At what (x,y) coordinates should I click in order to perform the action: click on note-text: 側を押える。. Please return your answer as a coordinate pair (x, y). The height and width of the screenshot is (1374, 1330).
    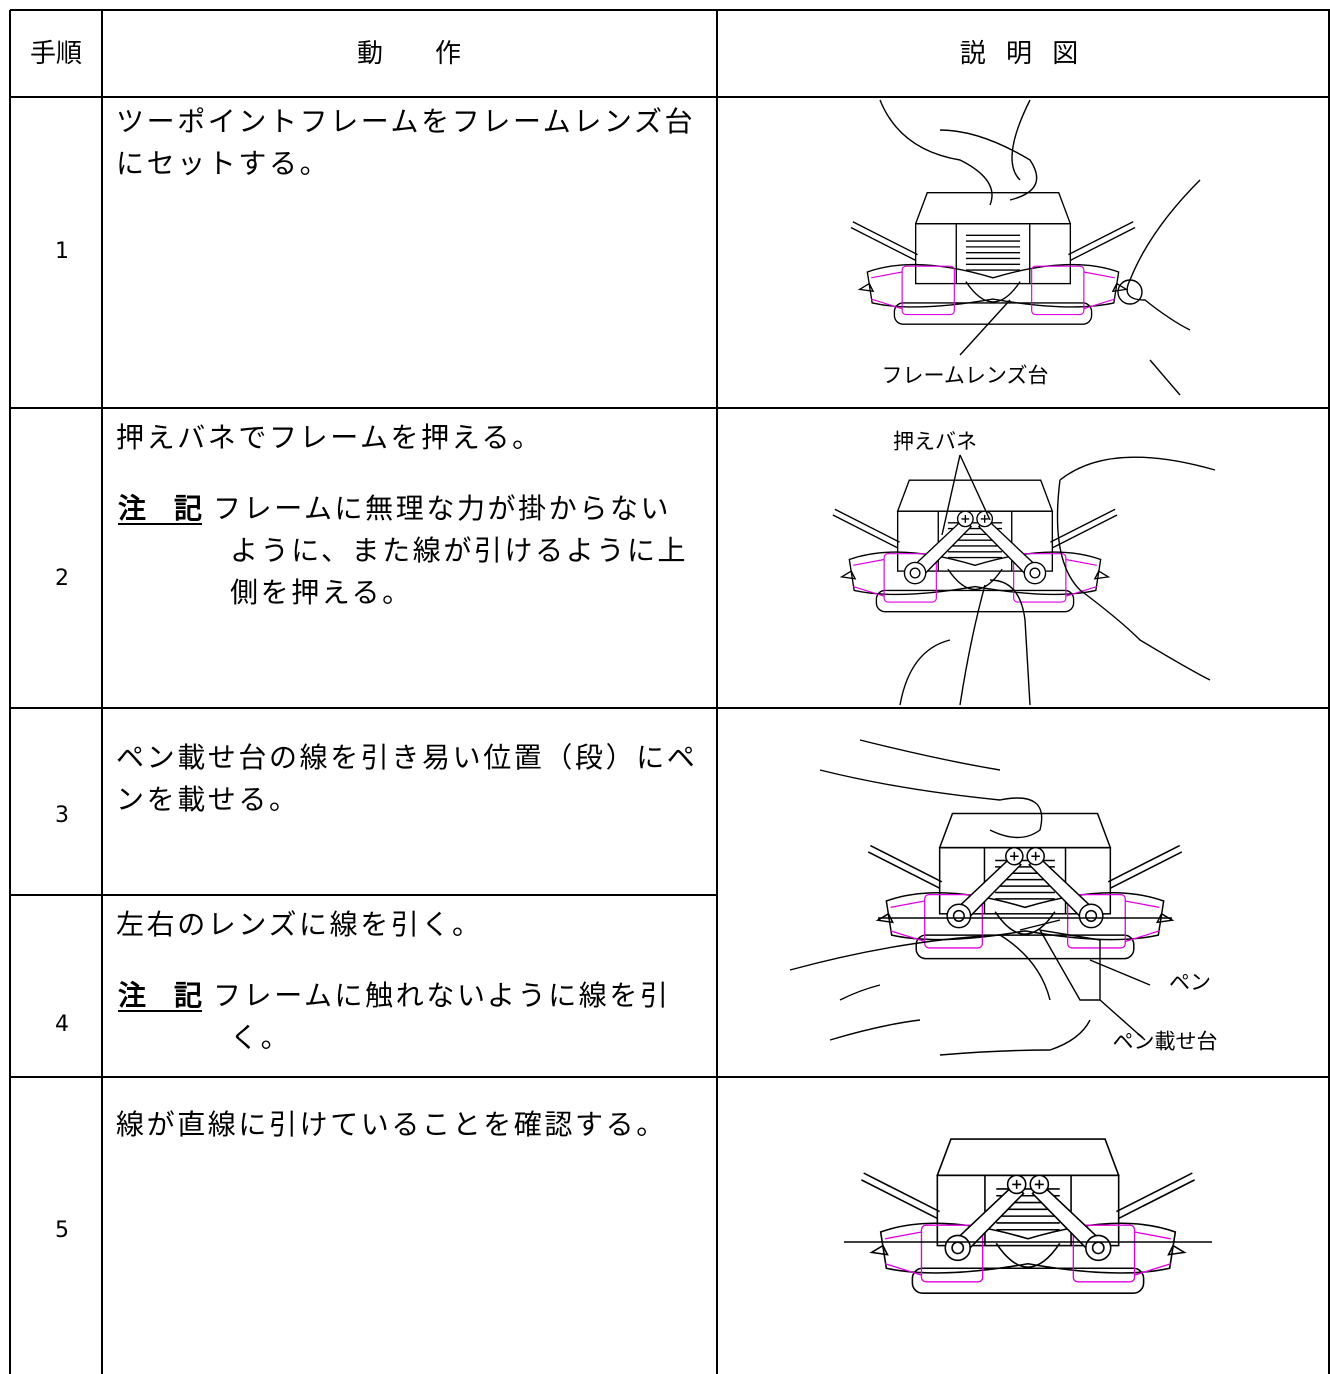
    Looking at the image, I should click on (321, 592).